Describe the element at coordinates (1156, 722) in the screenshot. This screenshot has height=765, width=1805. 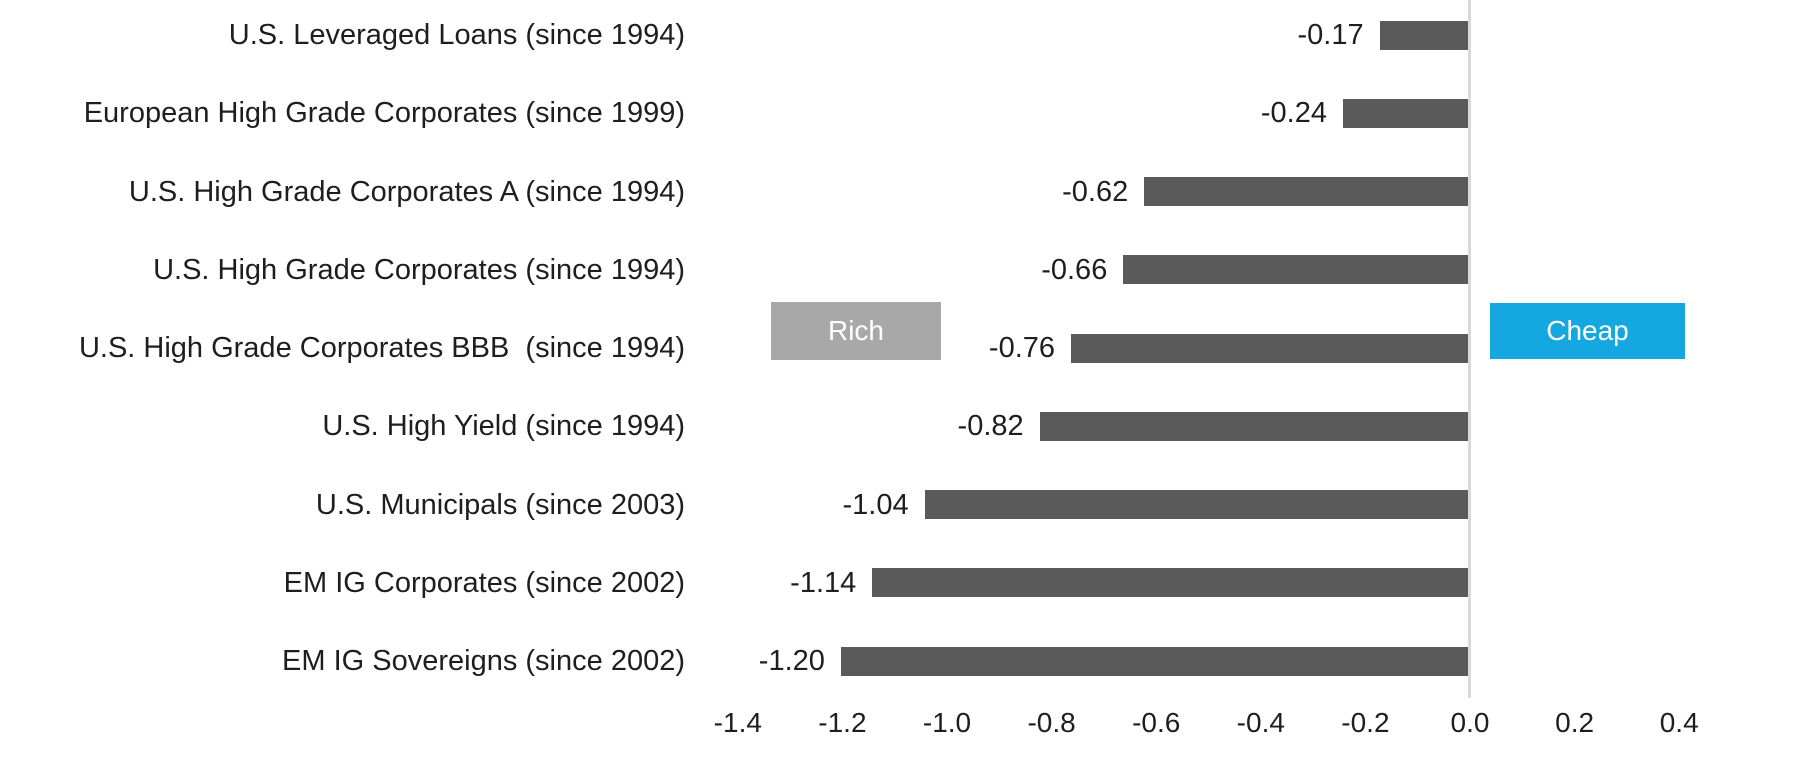
I see `x-axis-tick-label: -0.6` at that location.